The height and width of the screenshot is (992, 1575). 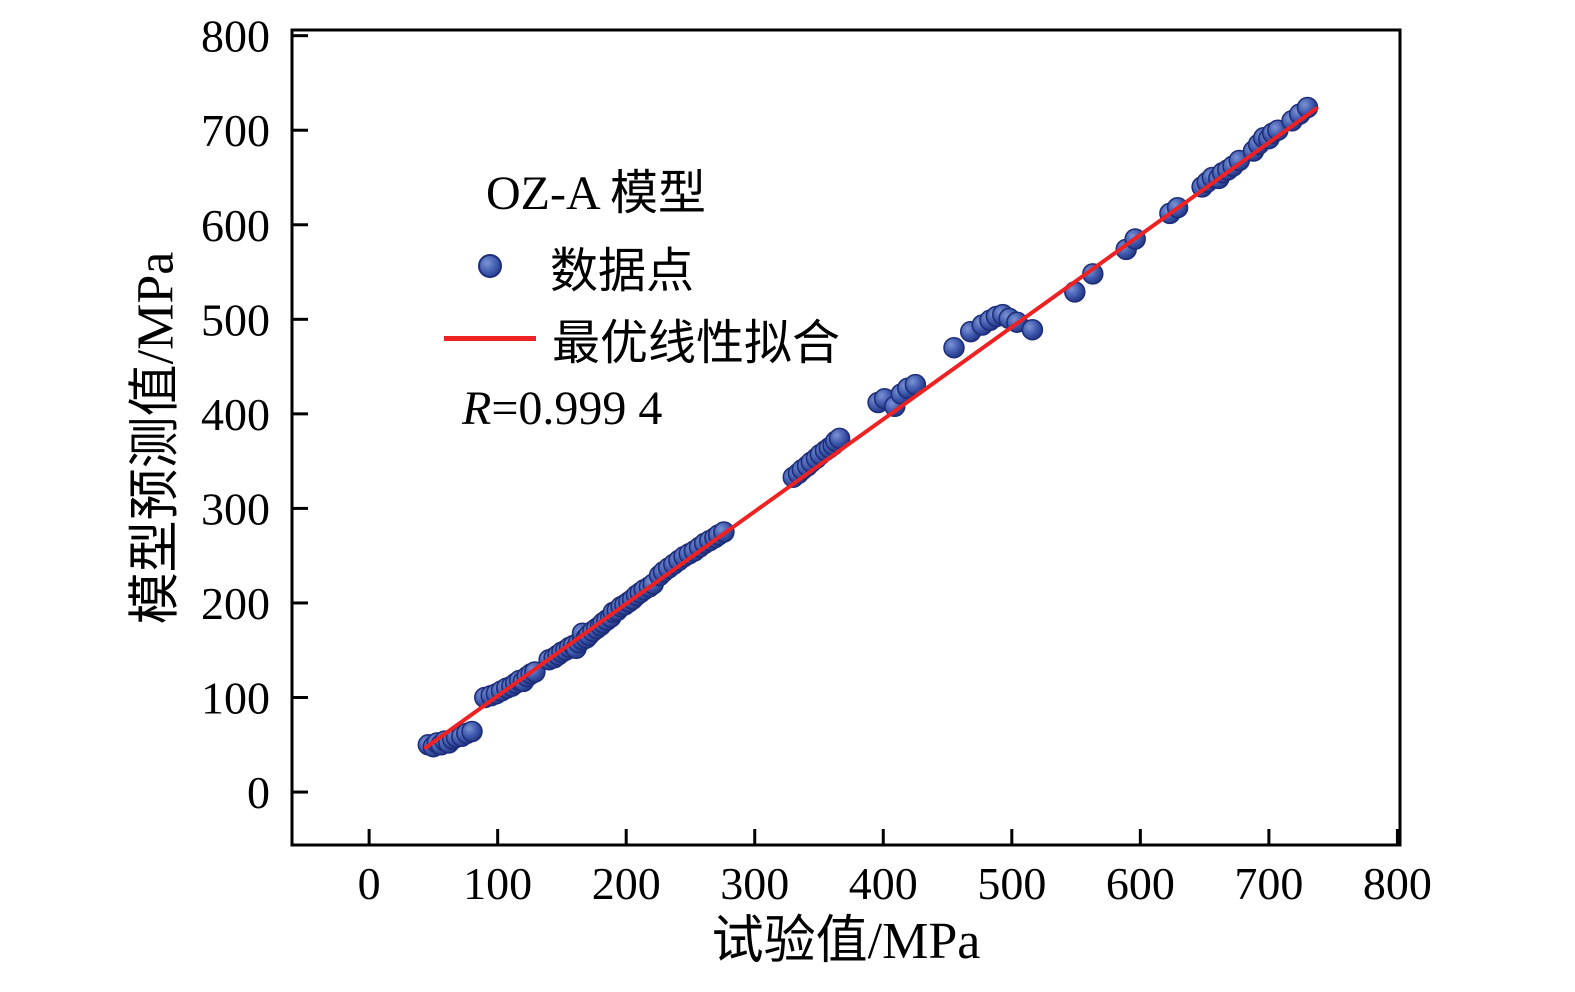 What do you see at coordinates (235, 414) in the screenshot?
I see `y-tick-label: 400` at bounding box center [235, 414].